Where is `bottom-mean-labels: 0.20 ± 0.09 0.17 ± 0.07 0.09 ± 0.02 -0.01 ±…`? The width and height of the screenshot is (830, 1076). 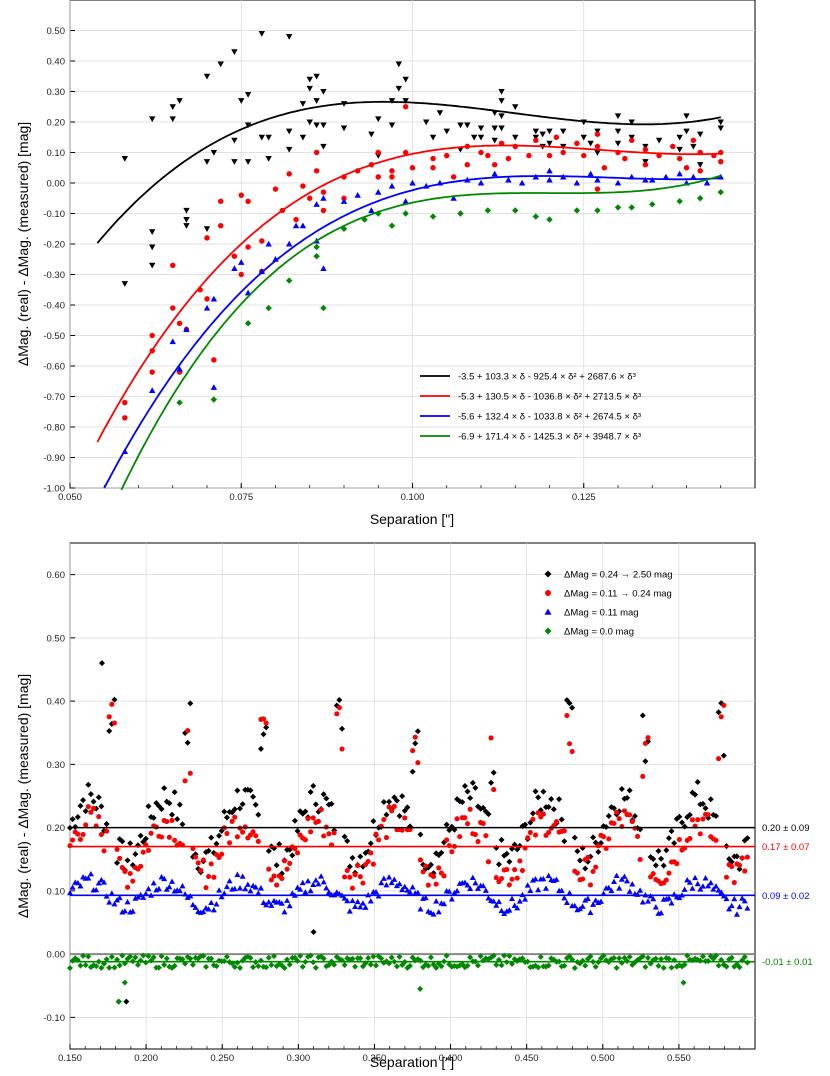 bottom-mean-labels: 0.20 ± 0.09 0.17 ± 0.07 0.09 ± 0.02 -0.01 ±… is located at coordinates (787, 895).